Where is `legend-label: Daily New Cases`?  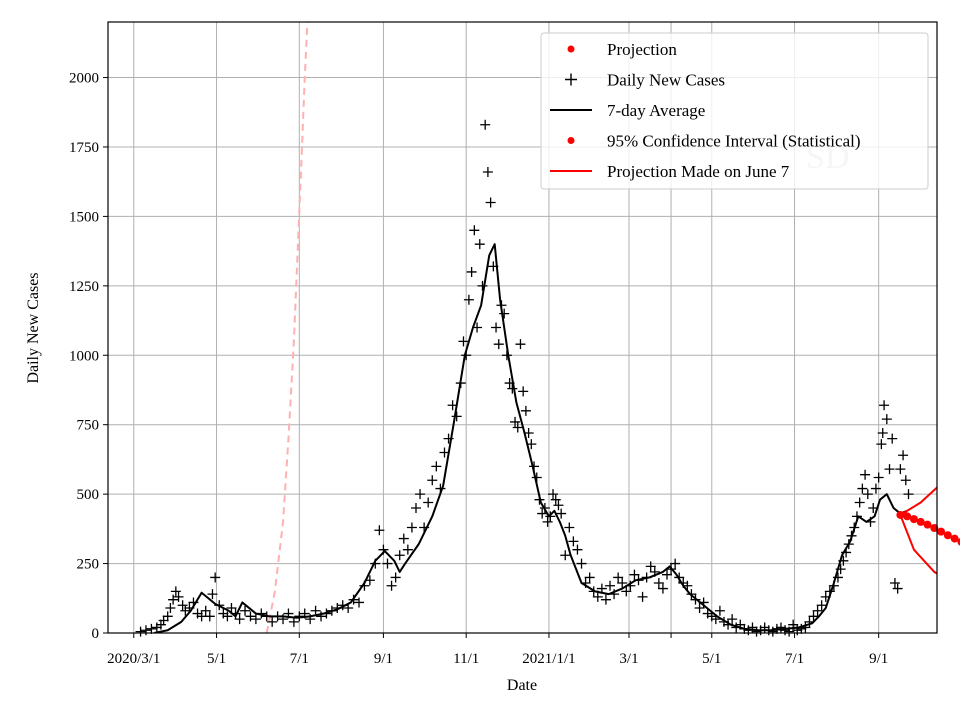 legend-label: Daily New Cases is located at coordinates (666, 80).